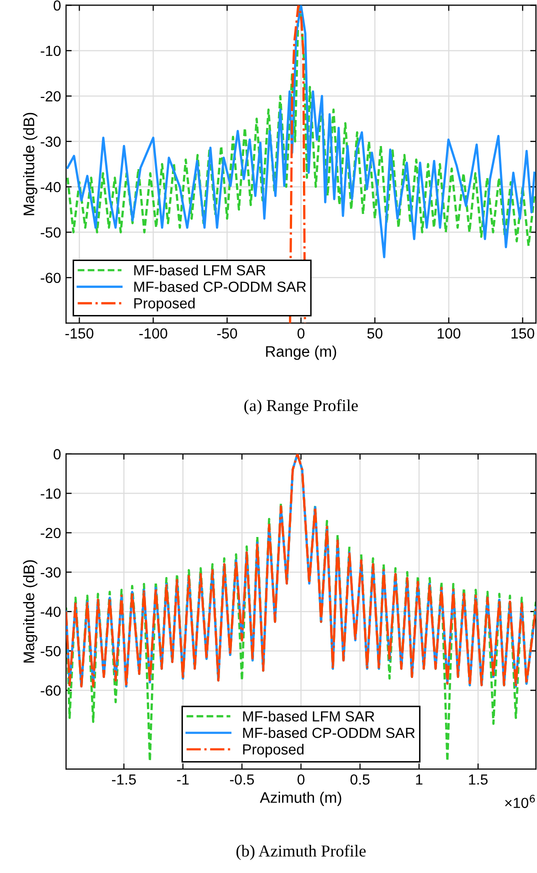 This screenshot has width=537, height=873. What do you see at coordinates (301, 852) in the screenshot?
I see `text: (b) Azimuth Profile` at bounding box center [301, 852].